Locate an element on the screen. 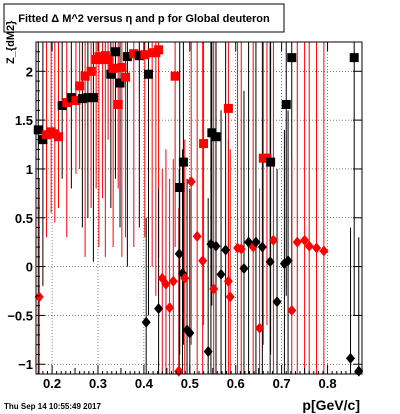  y-tick-label: 0 is located at coordinates (29, 267).